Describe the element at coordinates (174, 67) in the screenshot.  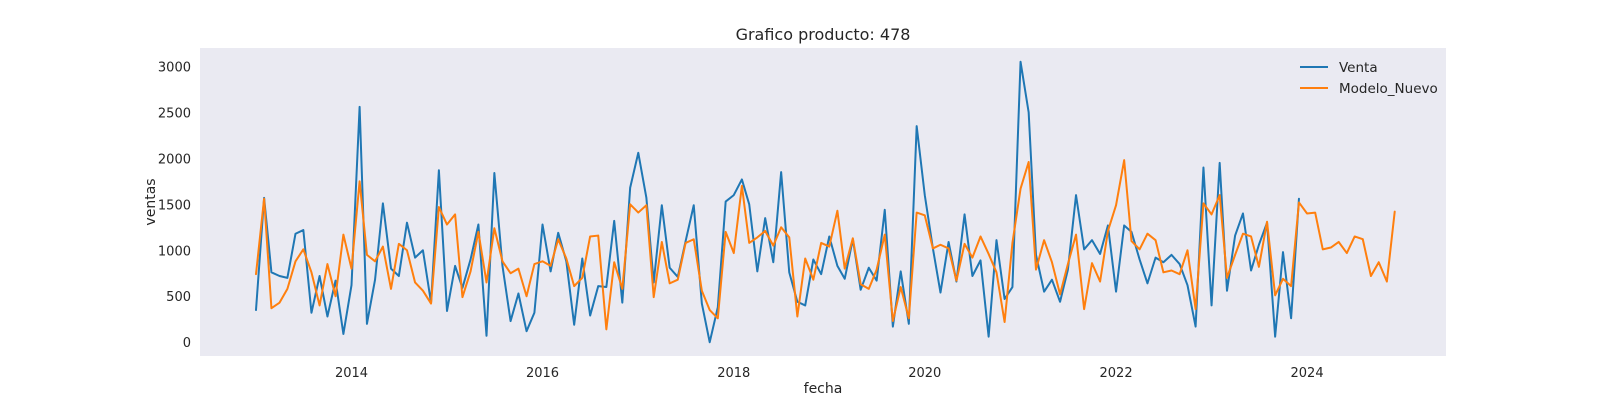
I see `y-tick-label-3000: 3000` at that location.